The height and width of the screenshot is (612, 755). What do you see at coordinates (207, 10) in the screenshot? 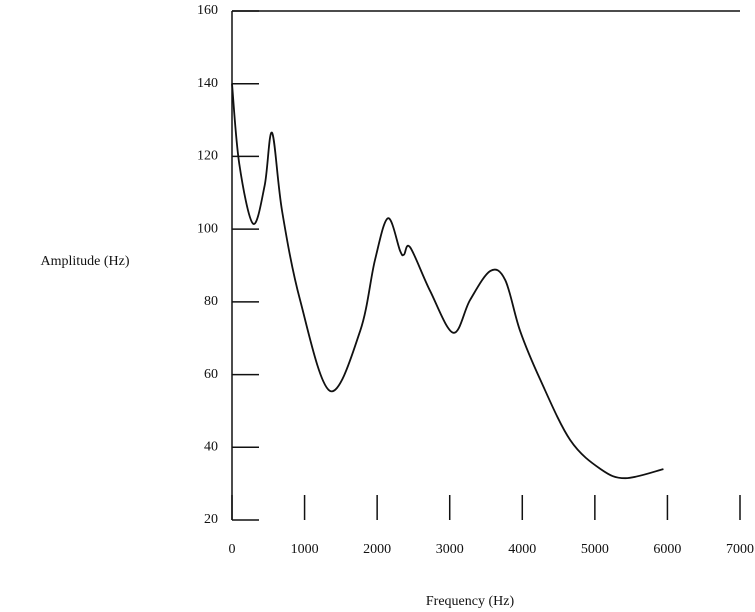
I see `y-tick-label: 160` at bounding box center [207, 10].